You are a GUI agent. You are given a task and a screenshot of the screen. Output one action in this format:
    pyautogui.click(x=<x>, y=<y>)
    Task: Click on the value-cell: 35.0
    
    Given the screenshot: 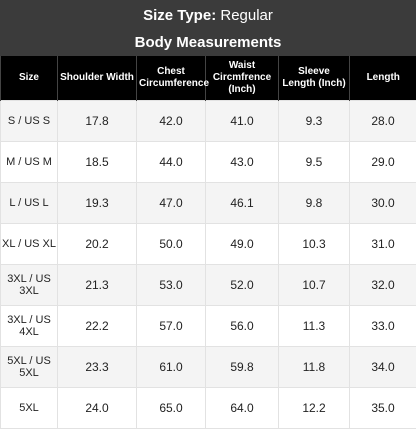 What is the action you would take?
    pyautogui.click(x=383, y=408)
    